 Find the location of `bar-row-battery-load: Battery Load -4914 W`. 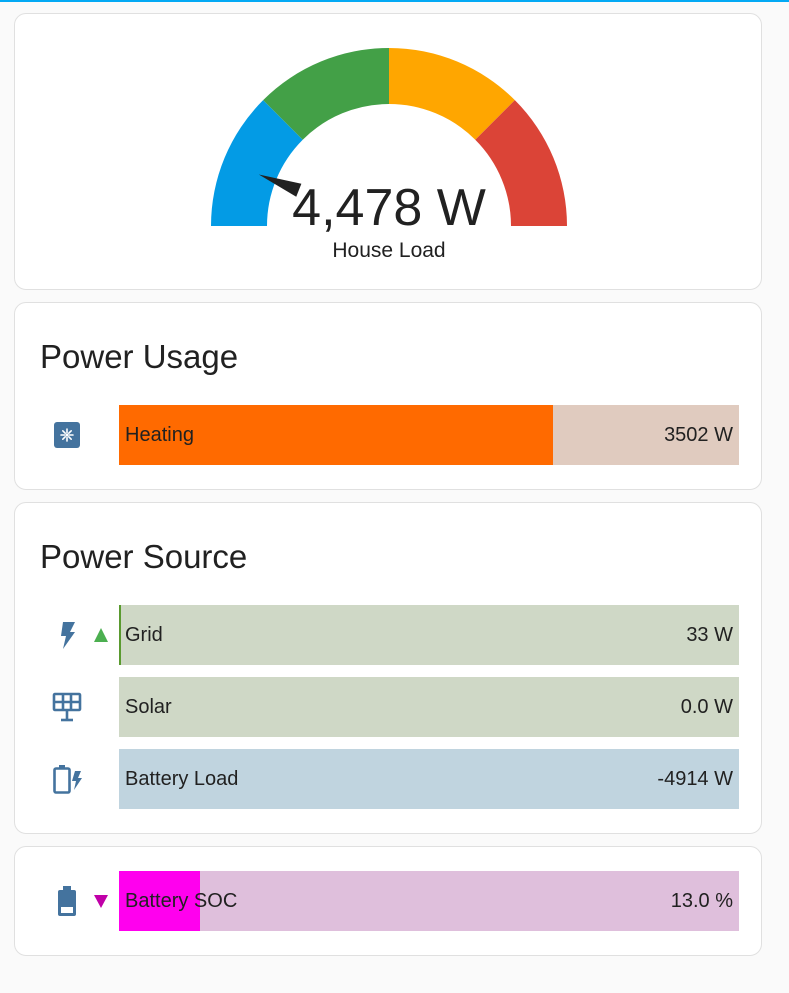

bar-row-battery-load: Battery Load -4914 W is located at coordinates (389, 779).